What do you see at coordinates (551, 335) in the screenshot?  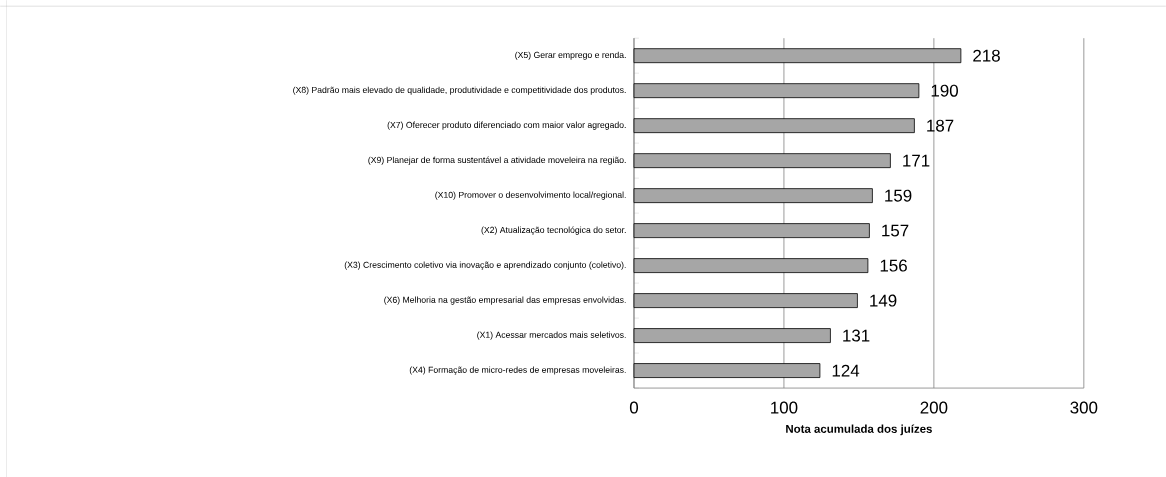 I see `y-tick-label: (X1) Acessar mercados mais seletivos.` at bounding box center [551, 335].